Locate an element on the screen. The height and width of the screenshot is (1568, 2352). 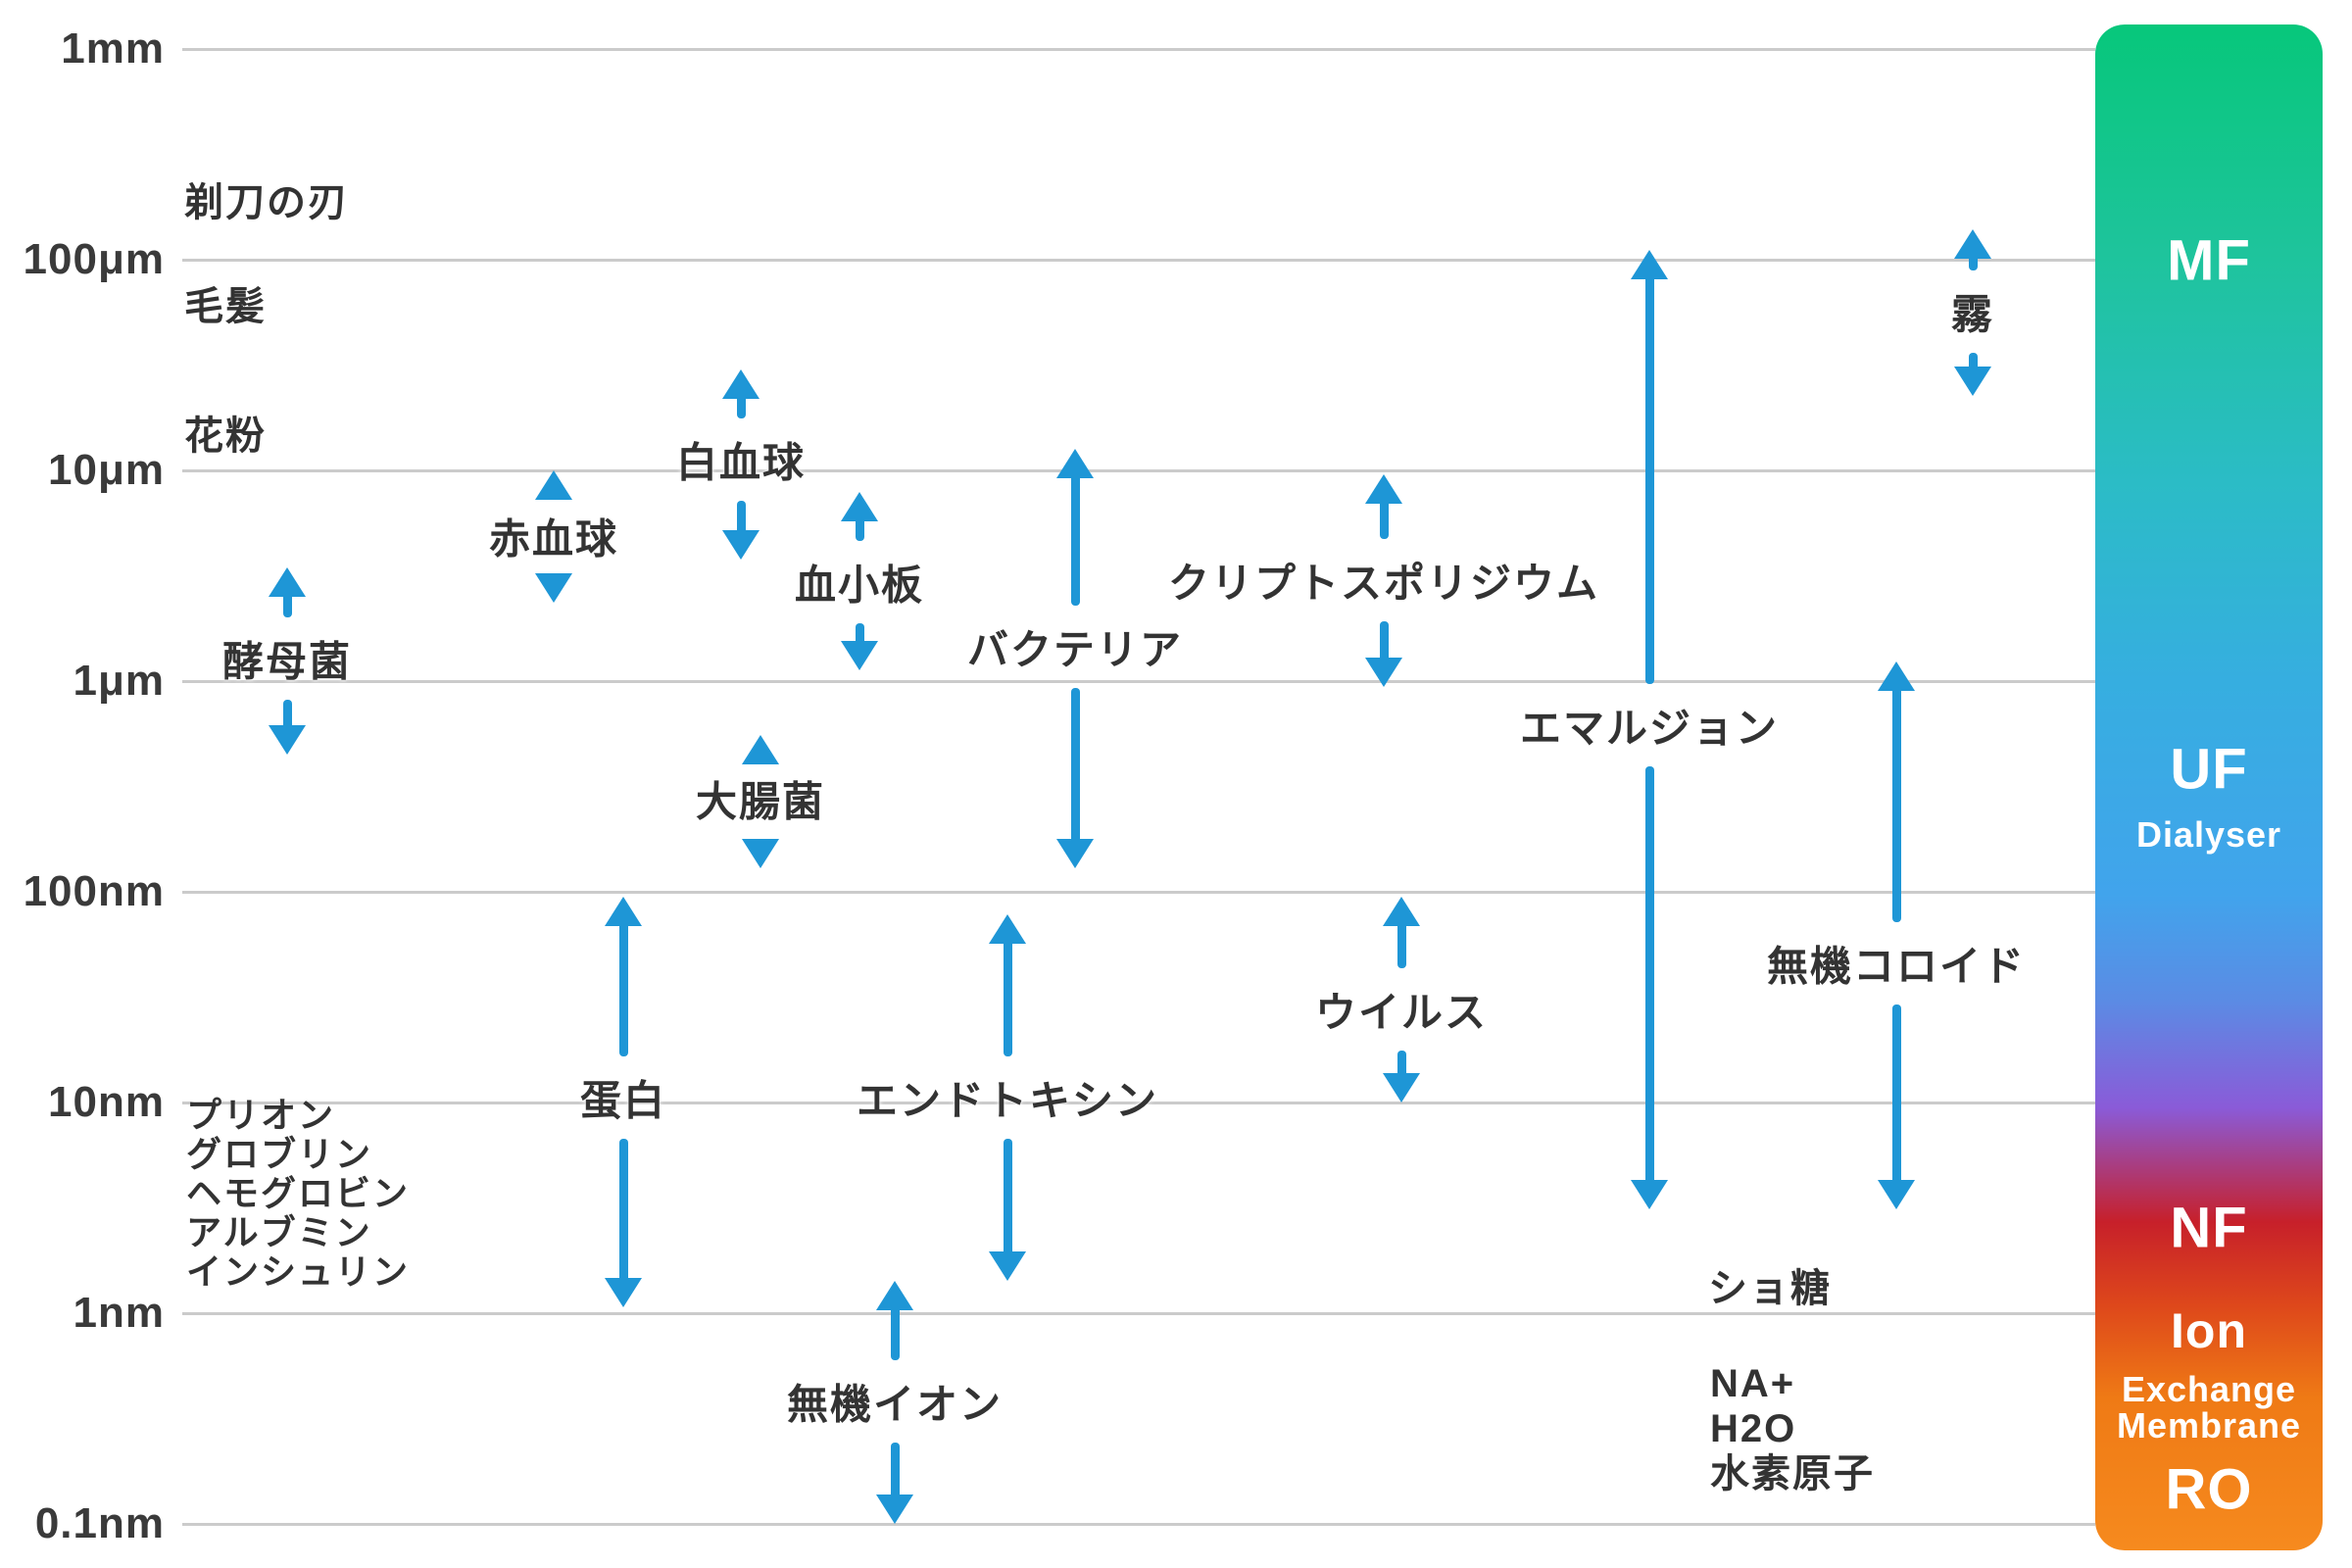
range-shaft-upper-inorganic-ion is located at coordinates (895, 1333).